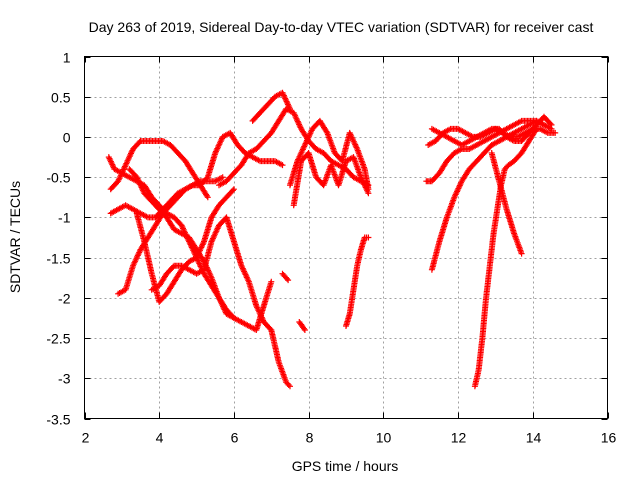  I want to click on x-tick-label: 10, so click(384, 438).